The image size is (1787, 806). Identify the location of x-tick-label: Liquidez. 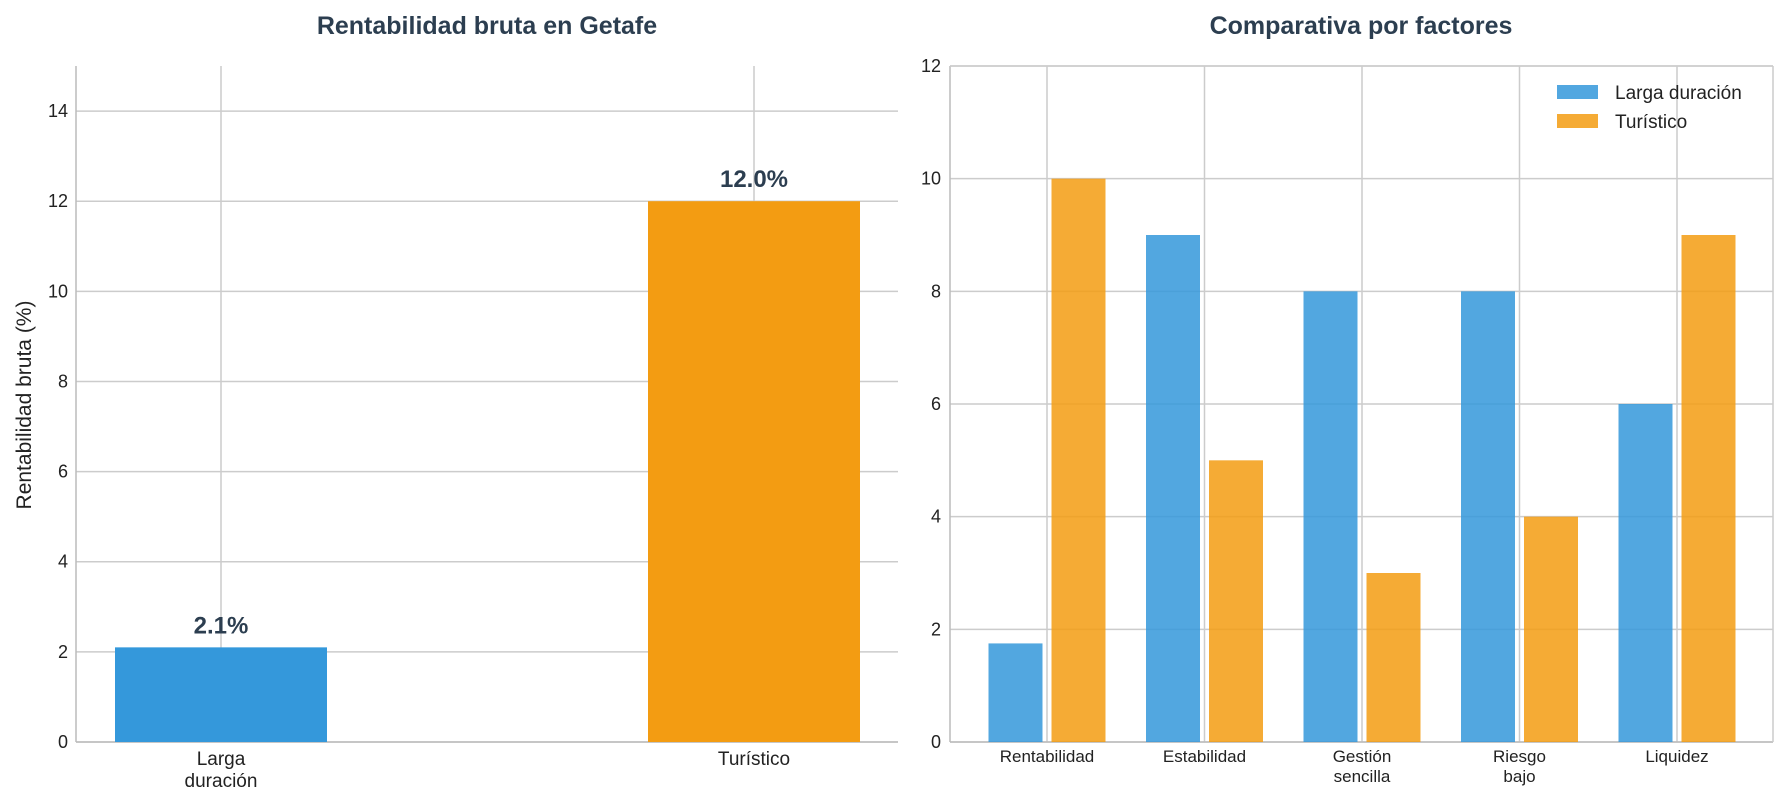
(1676, 756).